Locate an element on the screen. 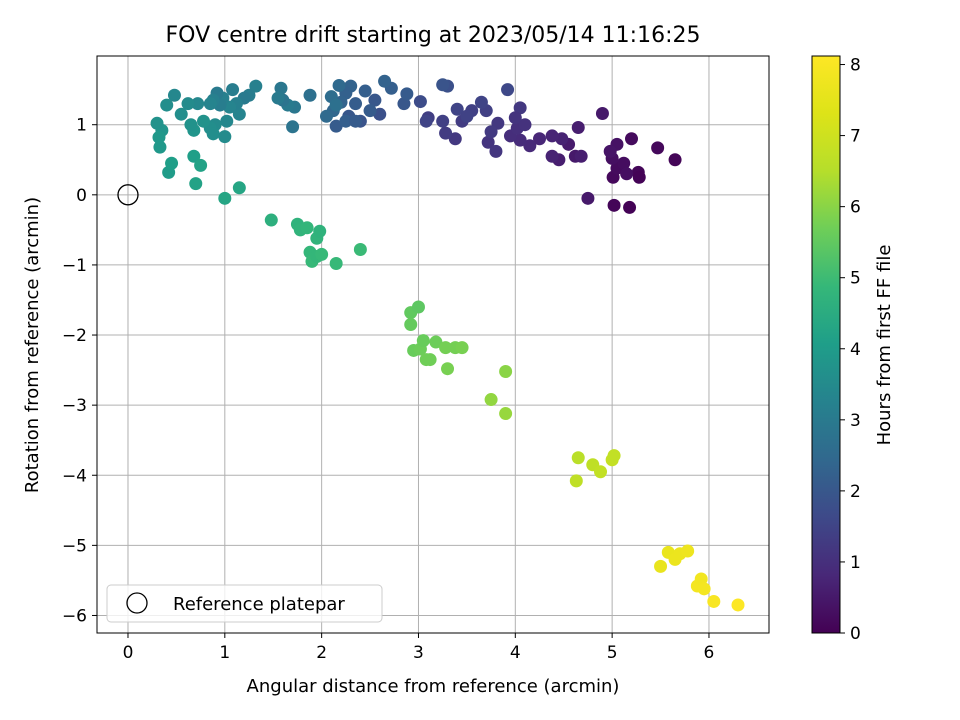  colorbar-tick-label: 5 is located at coordinates (855, 279).